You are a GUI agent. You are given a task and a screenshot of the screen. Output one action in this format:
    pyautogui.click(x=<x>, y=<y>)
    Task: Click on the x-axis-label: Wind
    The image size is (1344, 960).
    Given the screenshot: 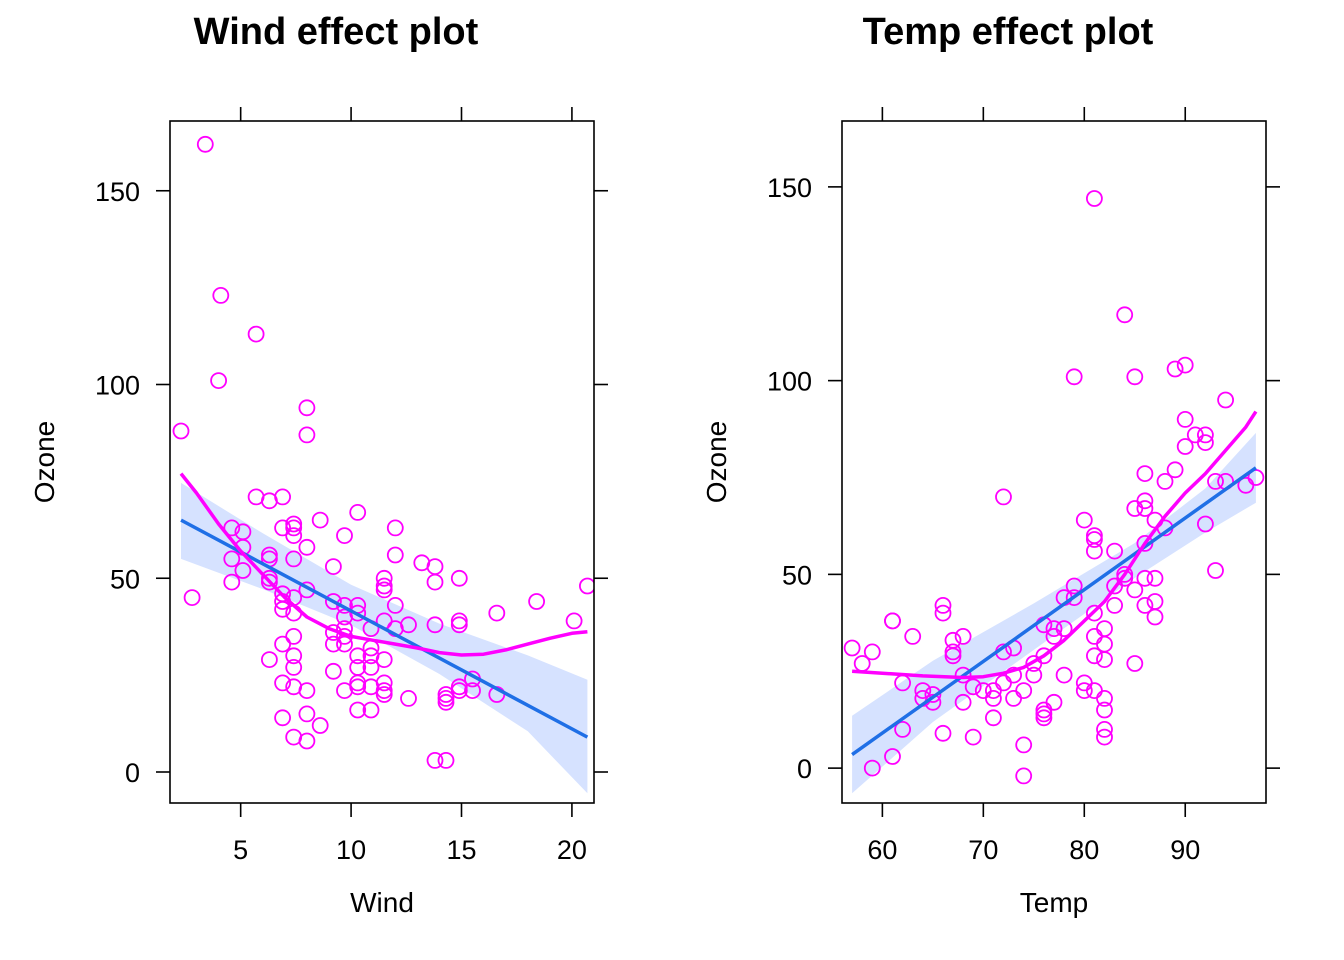 What is the action you would take?
    pyautogui.click(x=382, y=902)
    